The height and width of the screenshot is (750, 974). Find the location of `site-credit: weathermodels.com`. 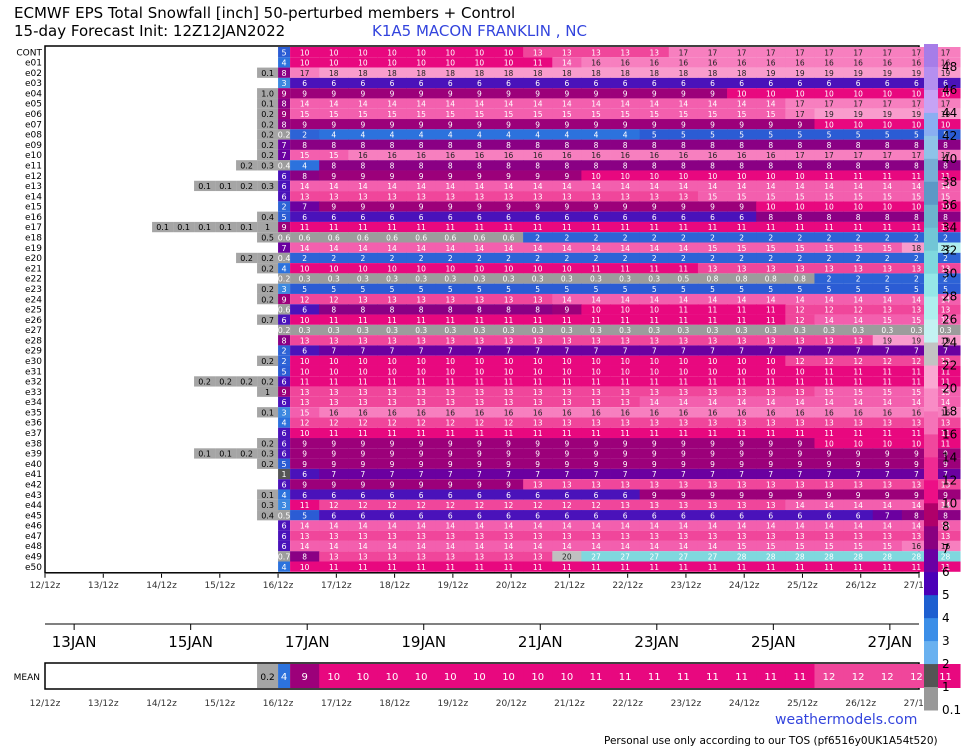

site-credit: weathermodels.com is located at coordinates (846, 720).